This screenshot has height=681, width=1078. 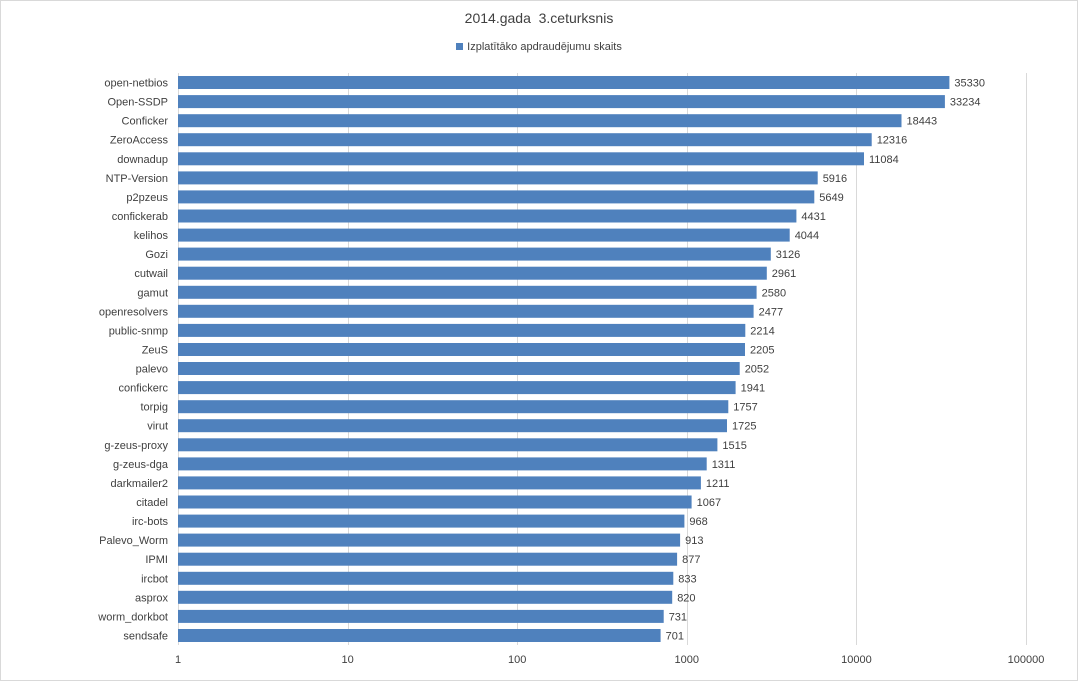 I want to click on category-label: palevo, so click(x=152, y=370).